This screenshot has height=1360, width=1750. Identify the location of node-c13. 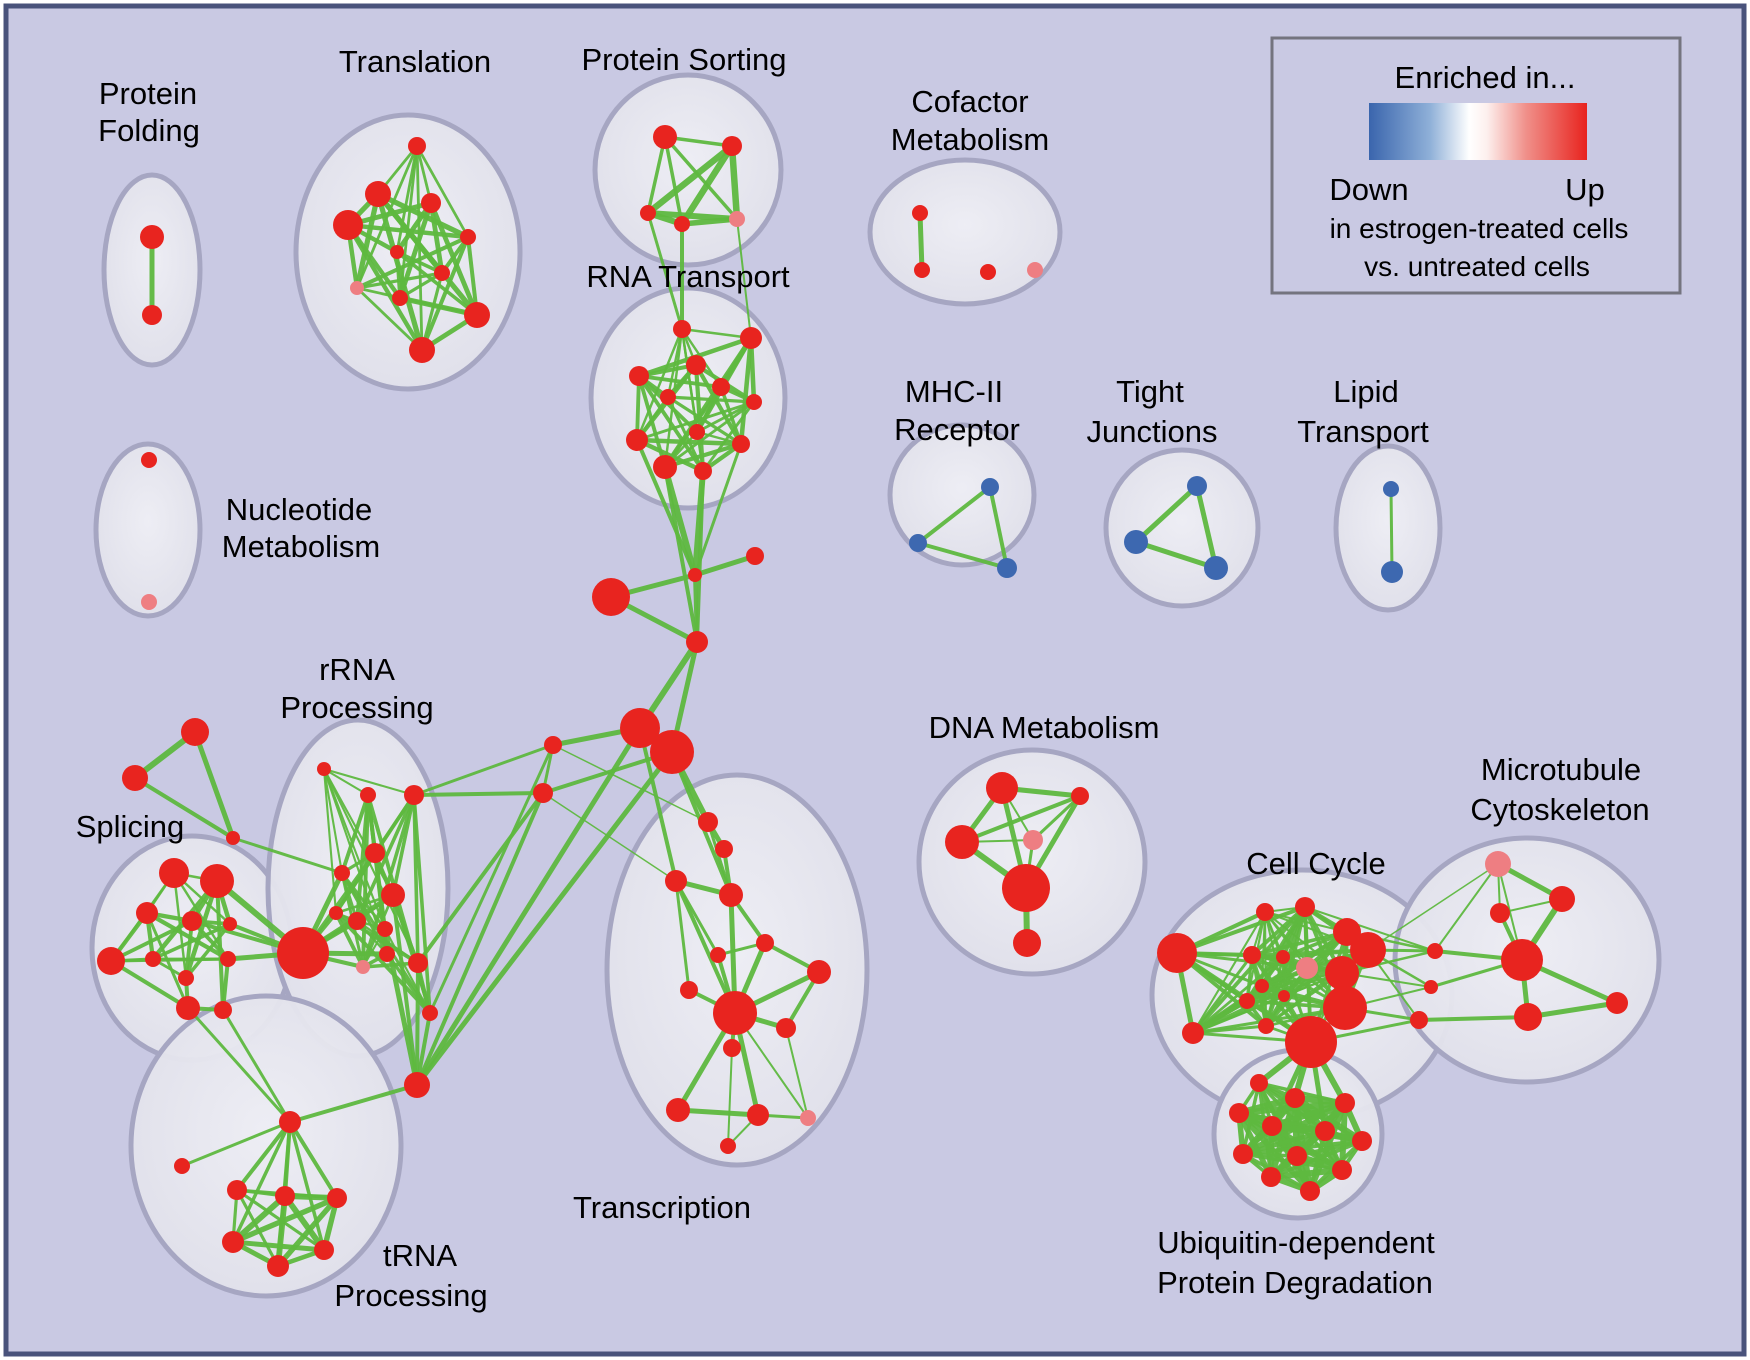
(1266, 1026).